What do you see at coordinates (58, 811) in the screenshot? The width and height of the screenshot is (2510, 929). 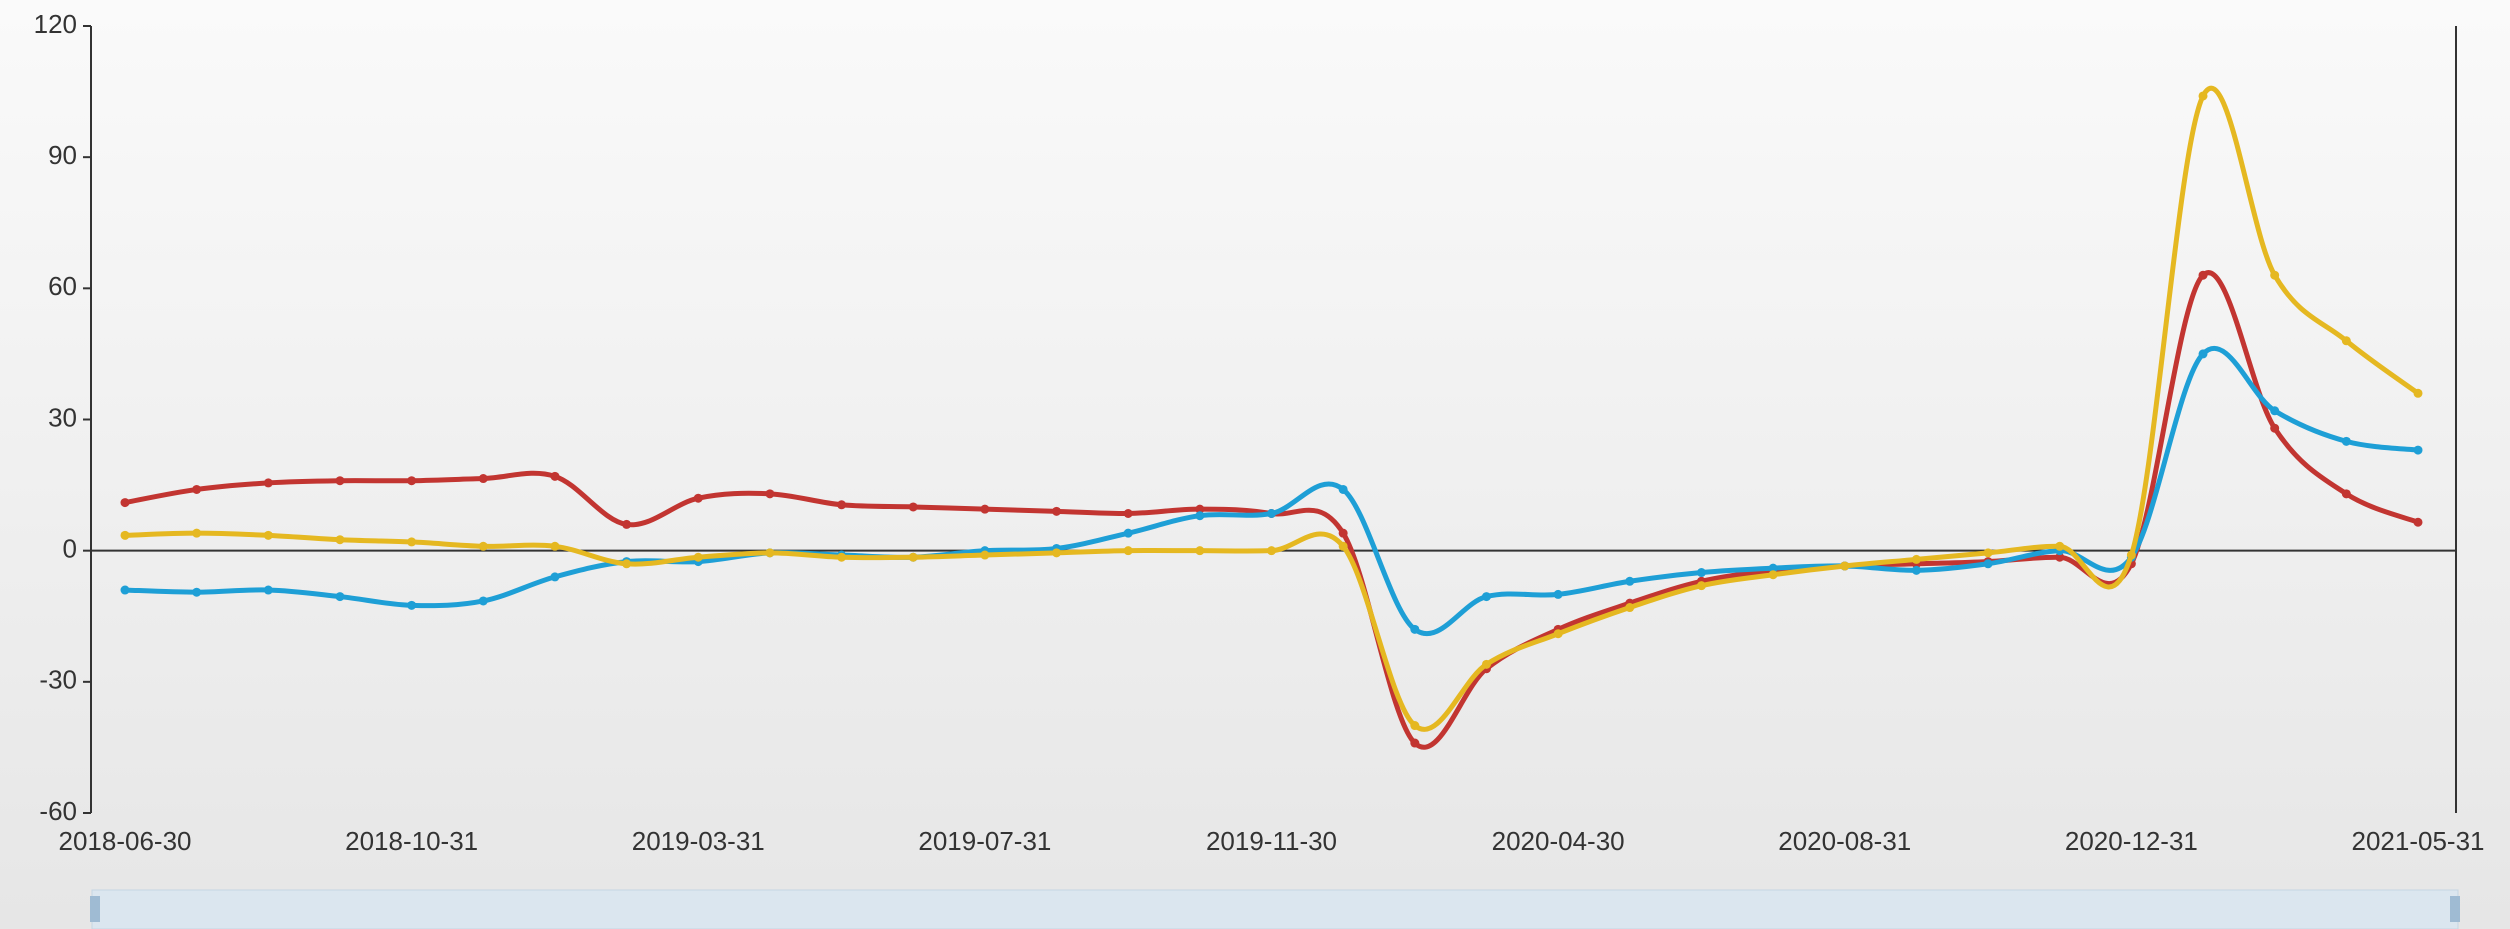 I see `y-tick-label: -60` at bounding box center [58, 811].